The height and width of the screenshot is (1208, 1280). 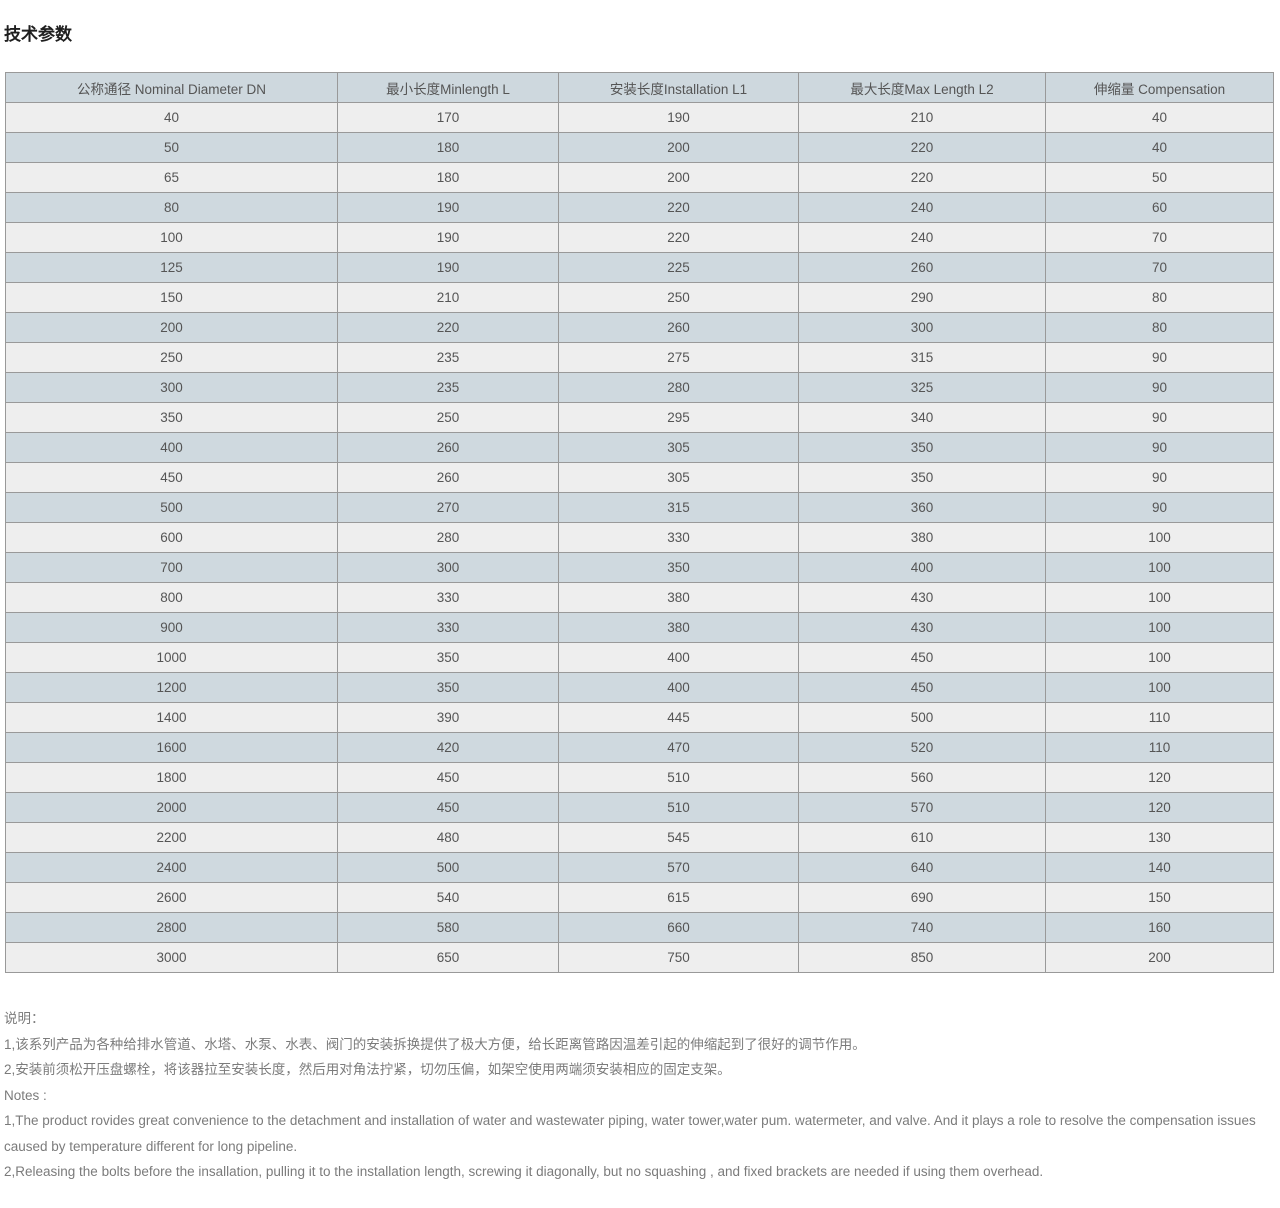 What do you see at coordinates (639, 297) in the screenshot?
I see `table-row: 150 210 250 290 80` at bounding box center [639, 297].